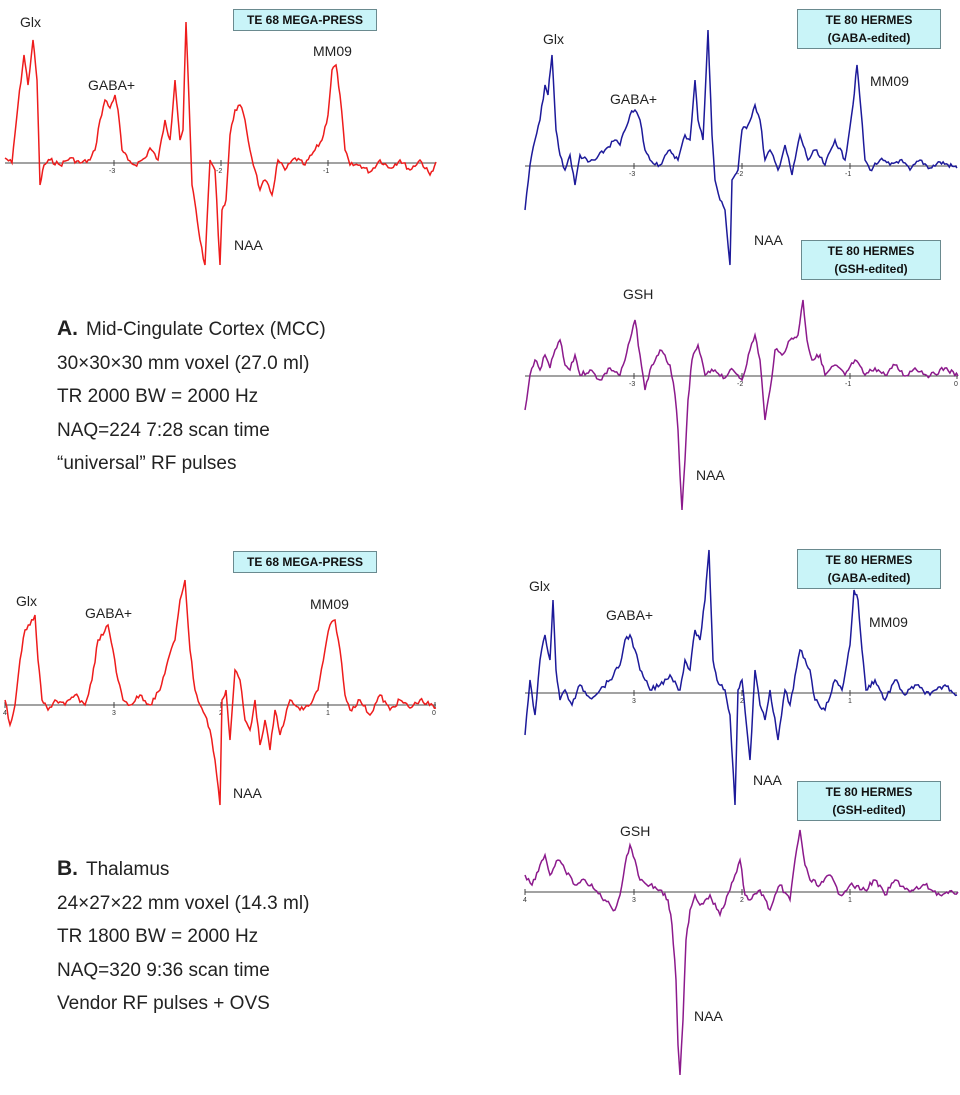 This screenshot has height=1095, width=960. What do you see at coordinates (183, 903) in the screenshot?
I see `section-b-voxel: 24×27×22 mm voxel (14.3 ml)` at bounding box center [183, 903].